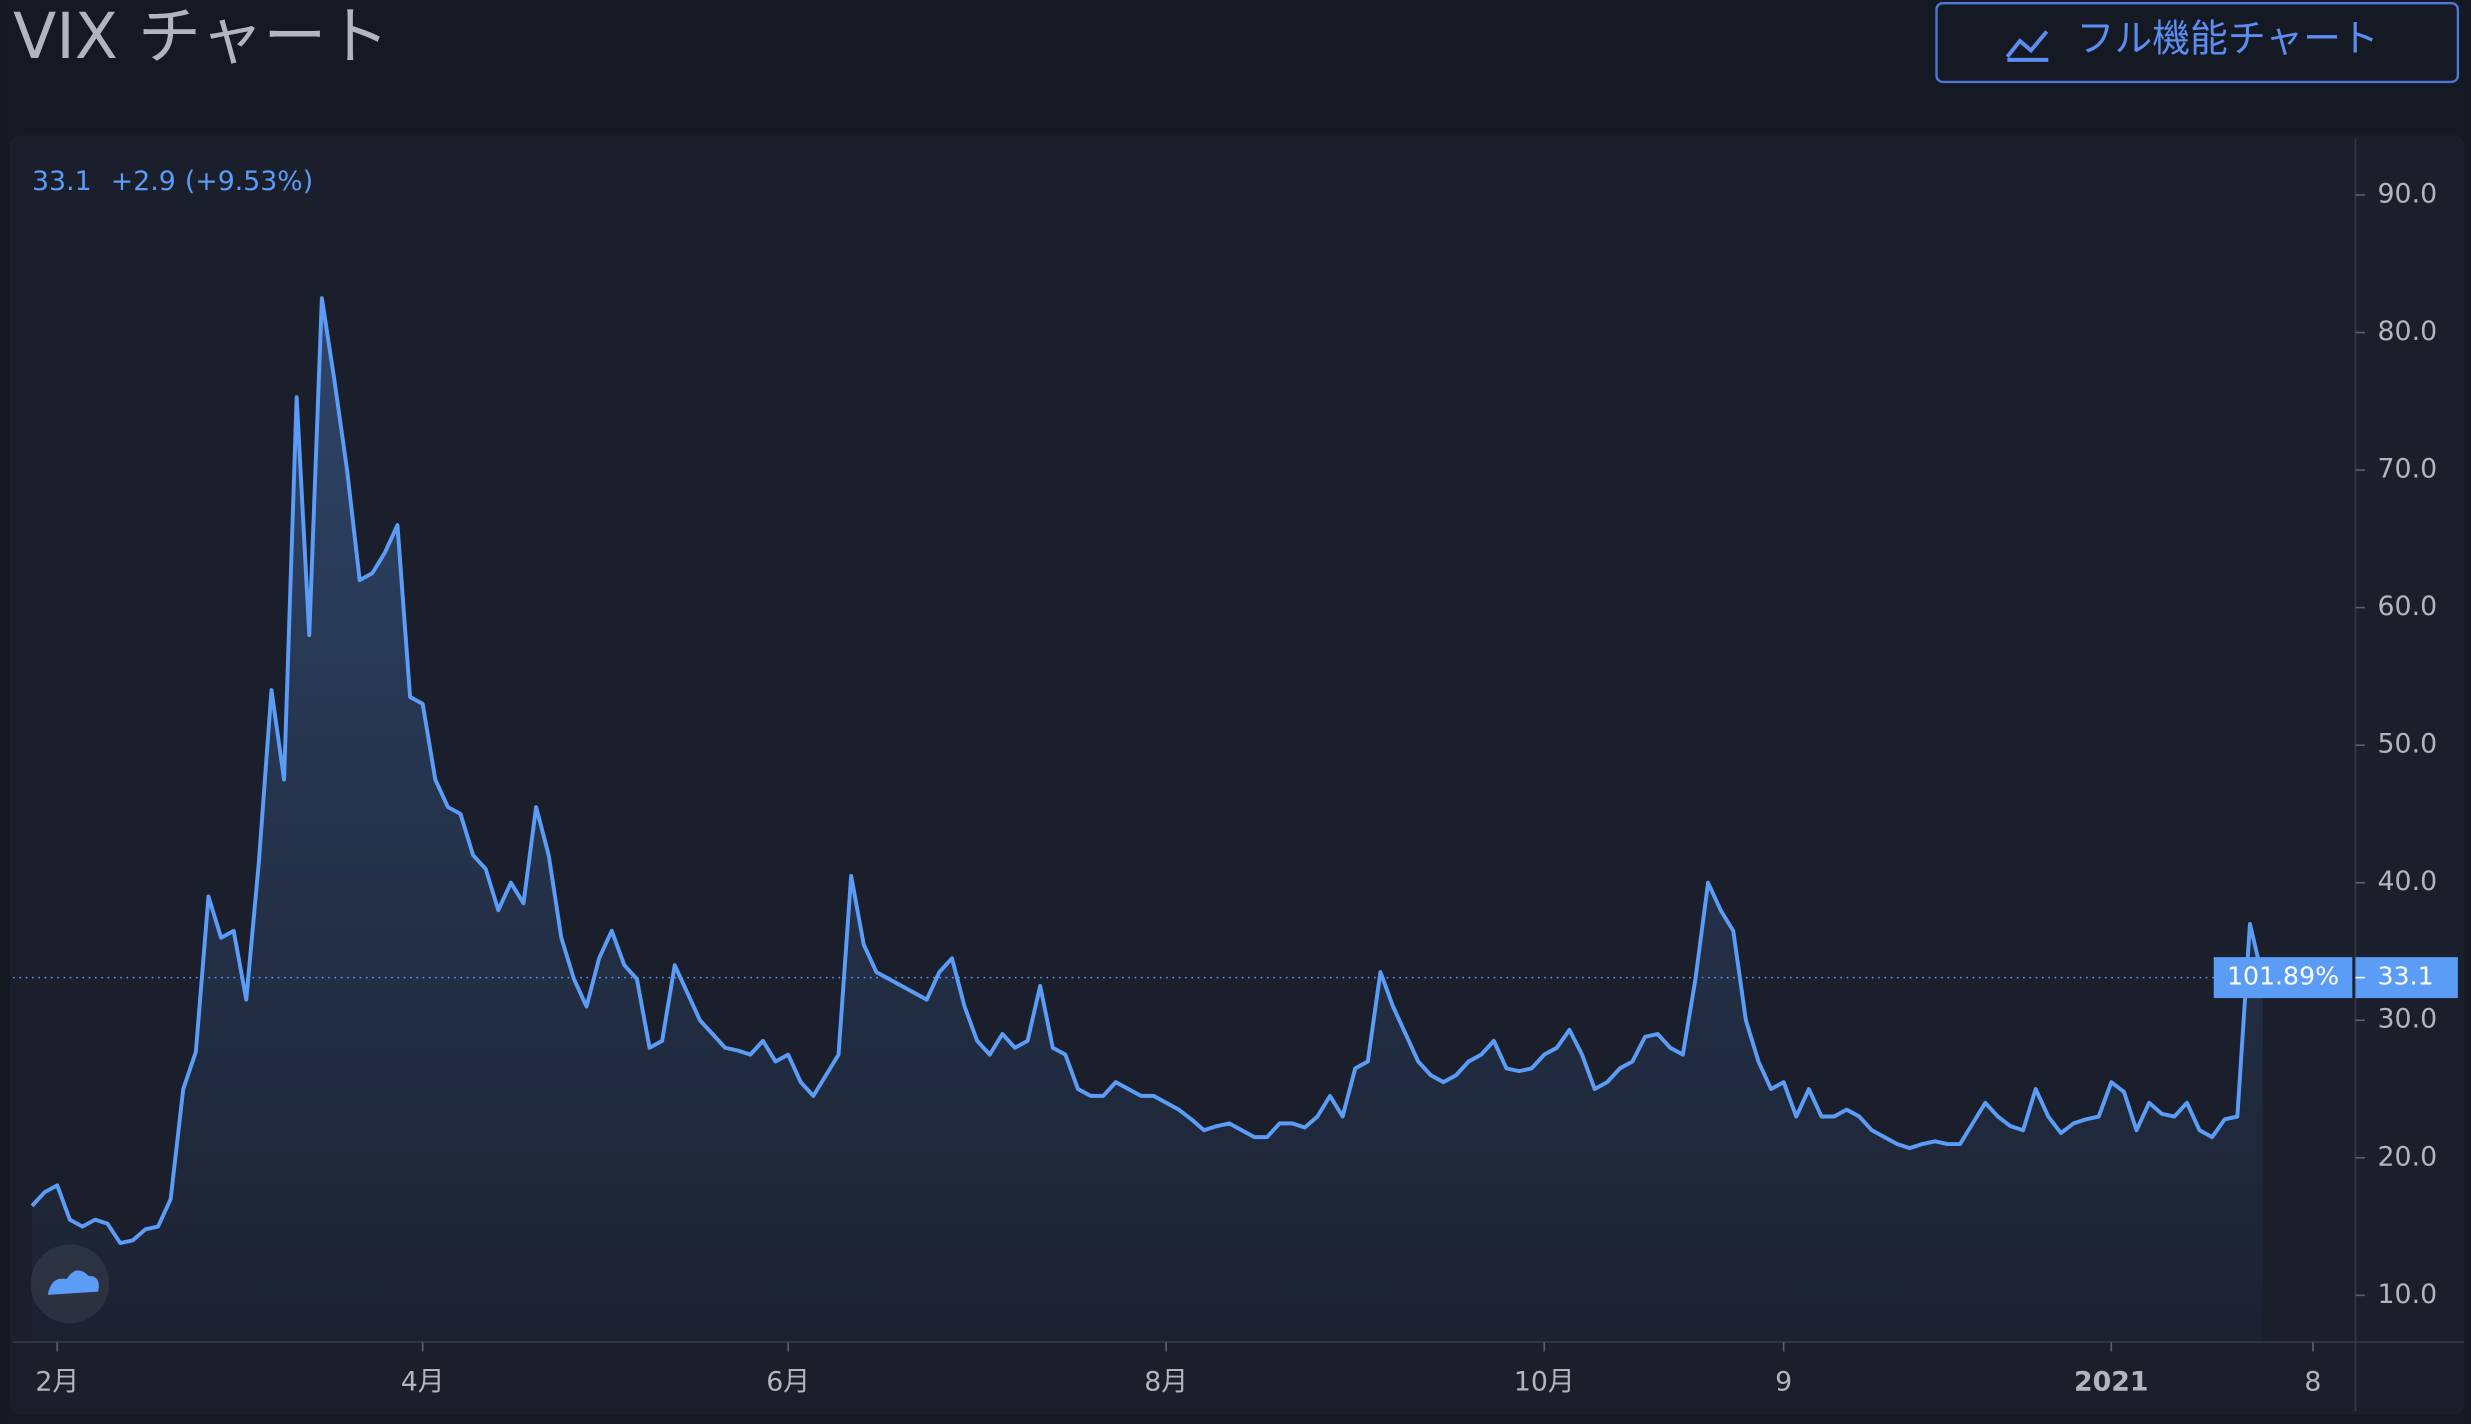  Describe the element at coordinates (143, 181) in the screenshot. I see `quote-change: +2.9` at that location.